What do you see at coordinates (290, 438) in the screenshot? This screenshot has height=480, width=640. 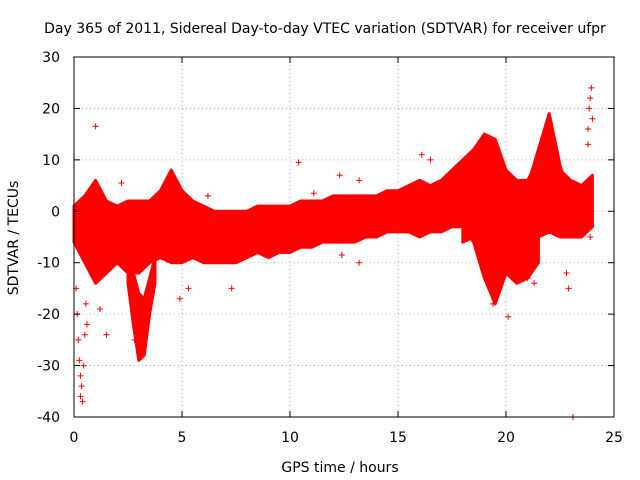 I see `x-tick-label: 10` at bounding box center [290, 438].